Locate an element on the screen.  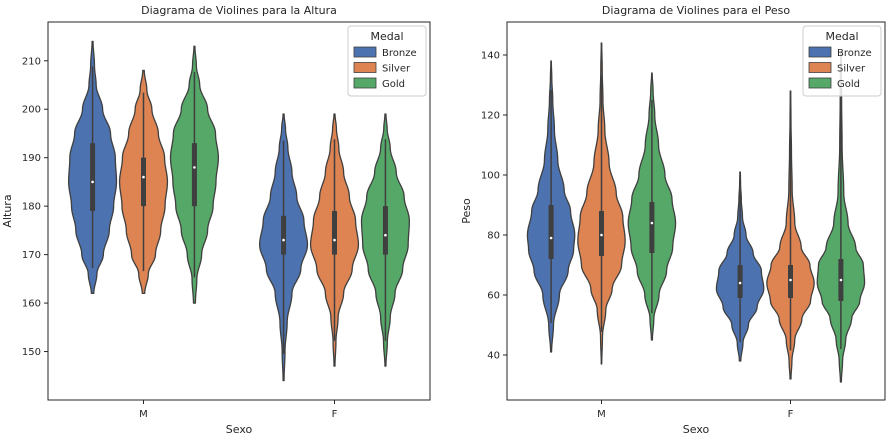
y-axis-label: Peso is located at coordinates (466, 211).